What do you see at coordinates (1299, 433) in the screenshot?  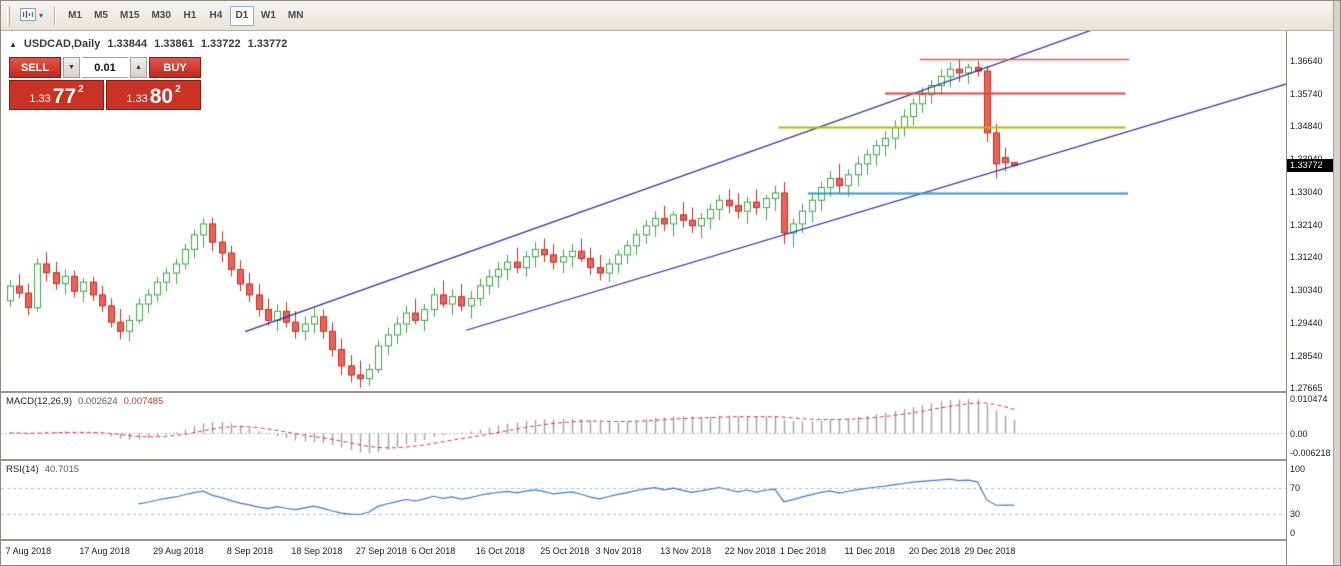 I see `macd-axis-label: 0.00` at bounding box center [1299, 433].